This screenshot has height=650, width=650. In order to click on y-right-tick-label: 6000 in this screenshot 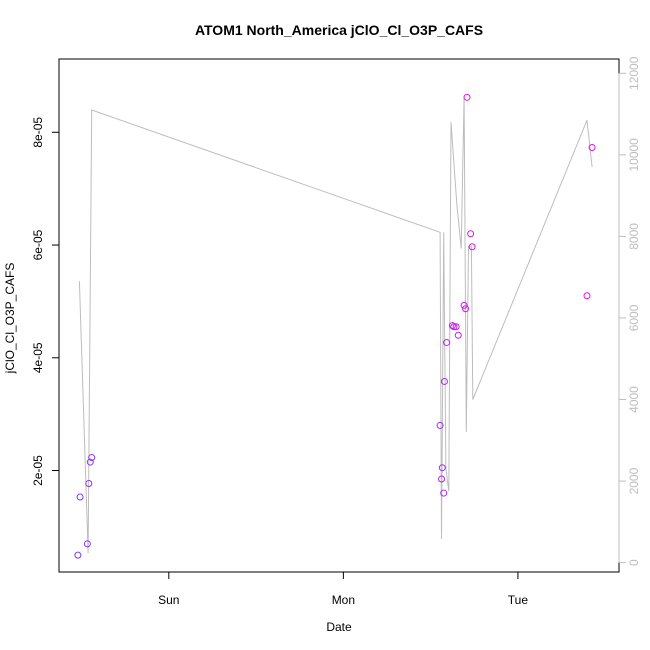, I will do `click(634, 317)`.